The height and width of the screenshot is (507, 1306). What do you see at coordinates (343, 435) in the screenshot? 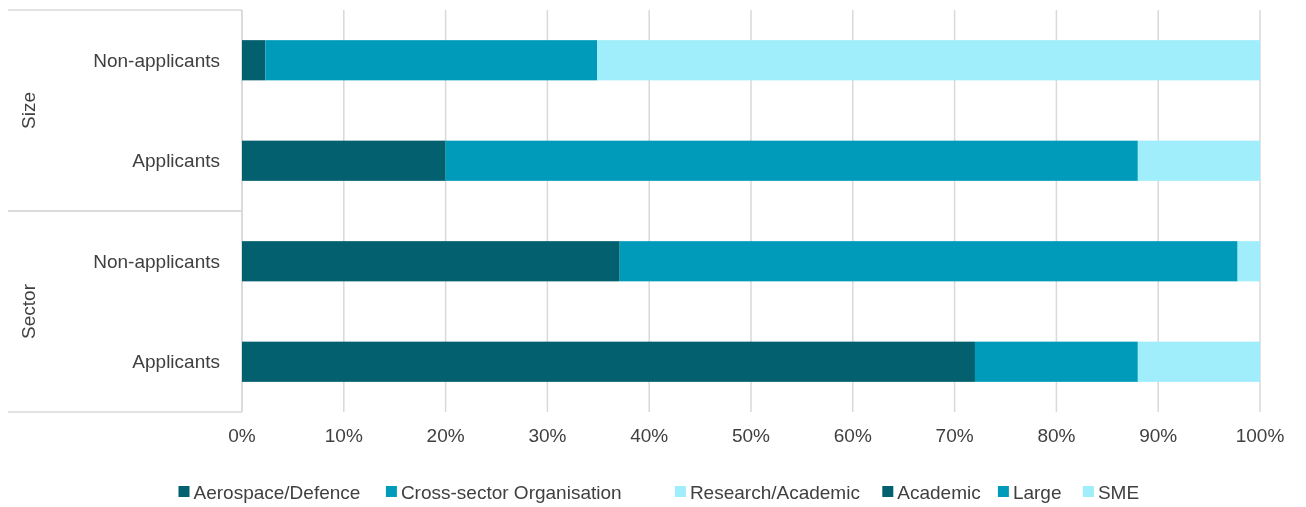
I see `x-tick-label: 10%` at bounding box center [343, 435].